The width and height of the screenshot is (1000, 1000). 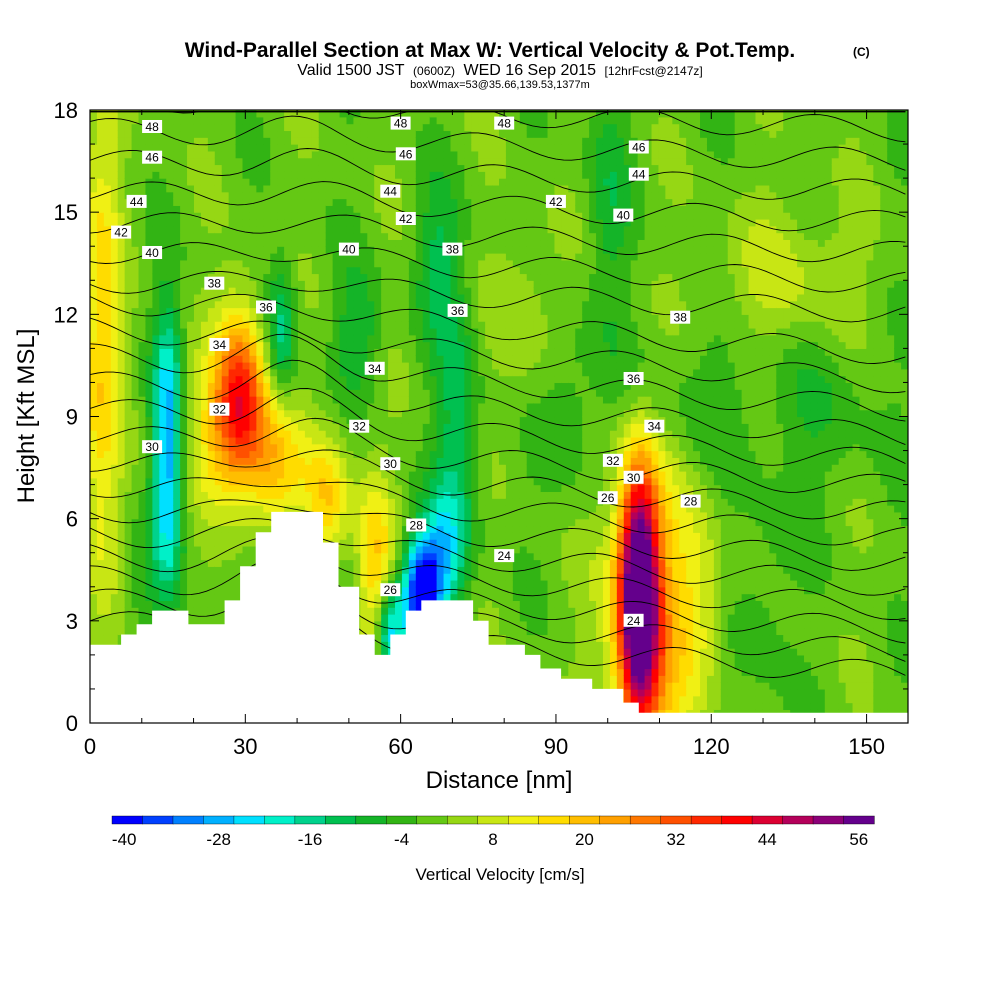 I want to click on valid-time: Valid 1500 JST, so click(x=351, y=70).